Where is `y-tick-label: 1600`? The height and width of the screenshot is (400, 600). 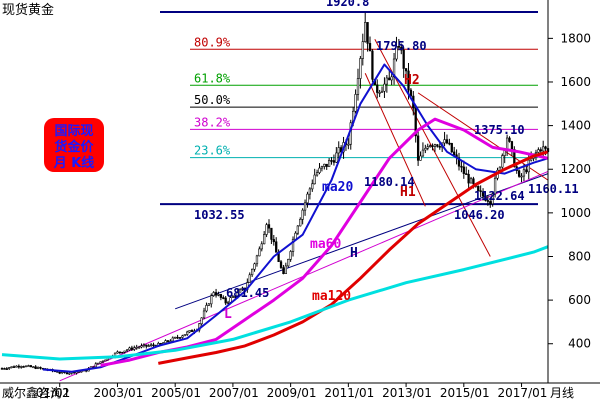
y-tick-label: 1600 is located at coordinates (575, 82).